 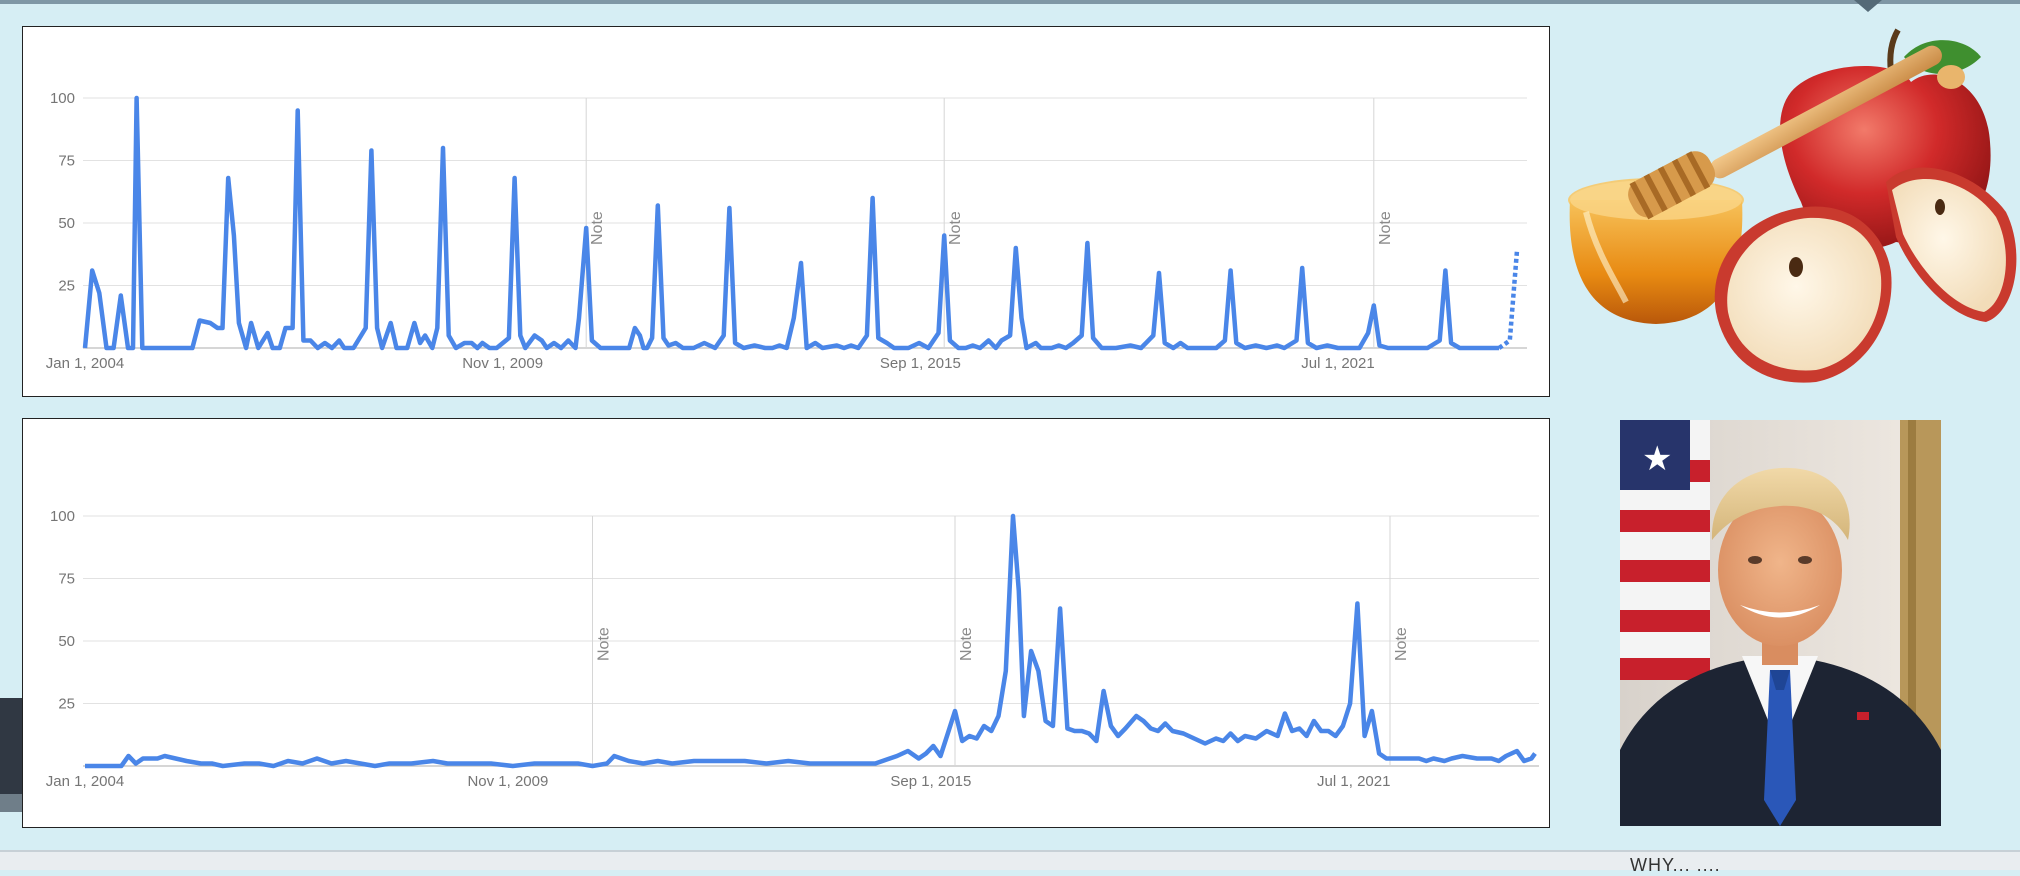 What do you see at coordinates (11, 746) in the screenshot?
I see `left-edge-panel` at bounding box center [11, 746].